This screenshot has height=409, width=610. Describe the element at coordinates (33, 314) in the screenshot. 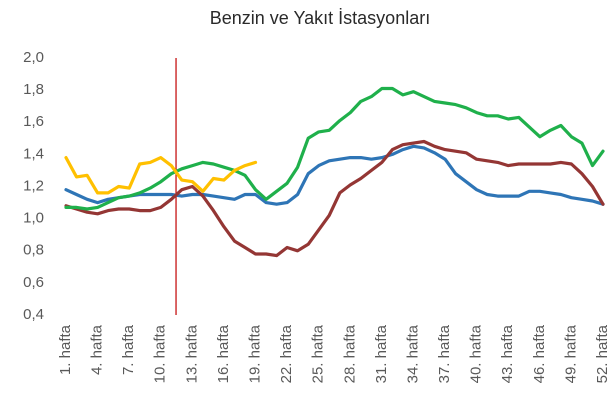

I see `y-tick-label: 0,4` at that location.